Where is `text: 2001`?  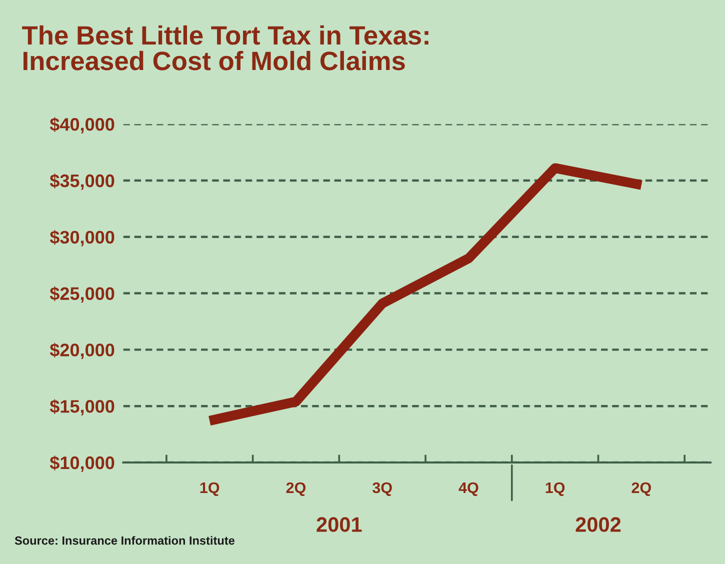
text: 2001 is located at coordinates (339, 524).